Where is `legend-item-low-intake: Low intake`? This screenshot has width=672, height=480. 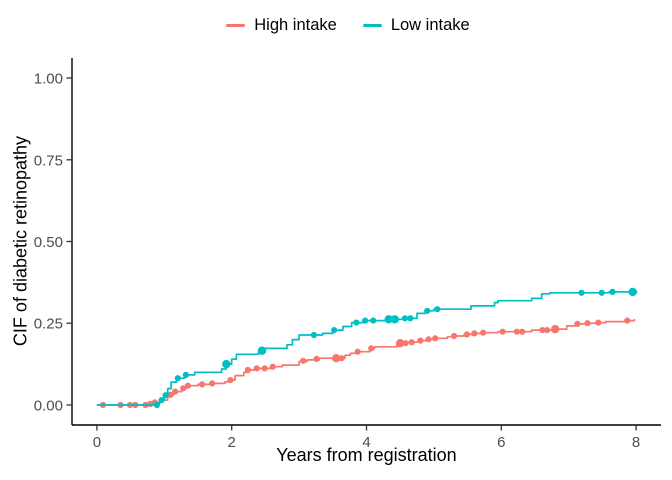
legend-item-low-intake: Low intake is located at coordinates (416, 25).